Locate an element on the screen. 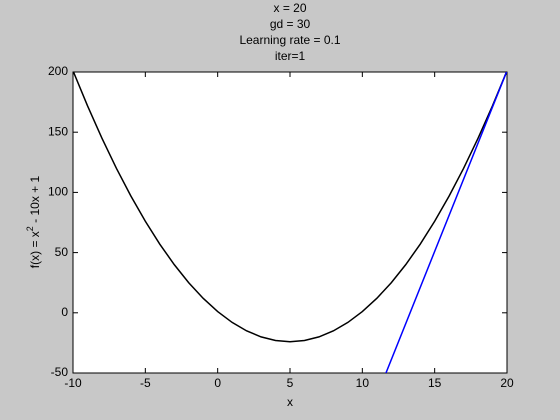  y-tick-label: 0 is located at coordinates (64, 312).